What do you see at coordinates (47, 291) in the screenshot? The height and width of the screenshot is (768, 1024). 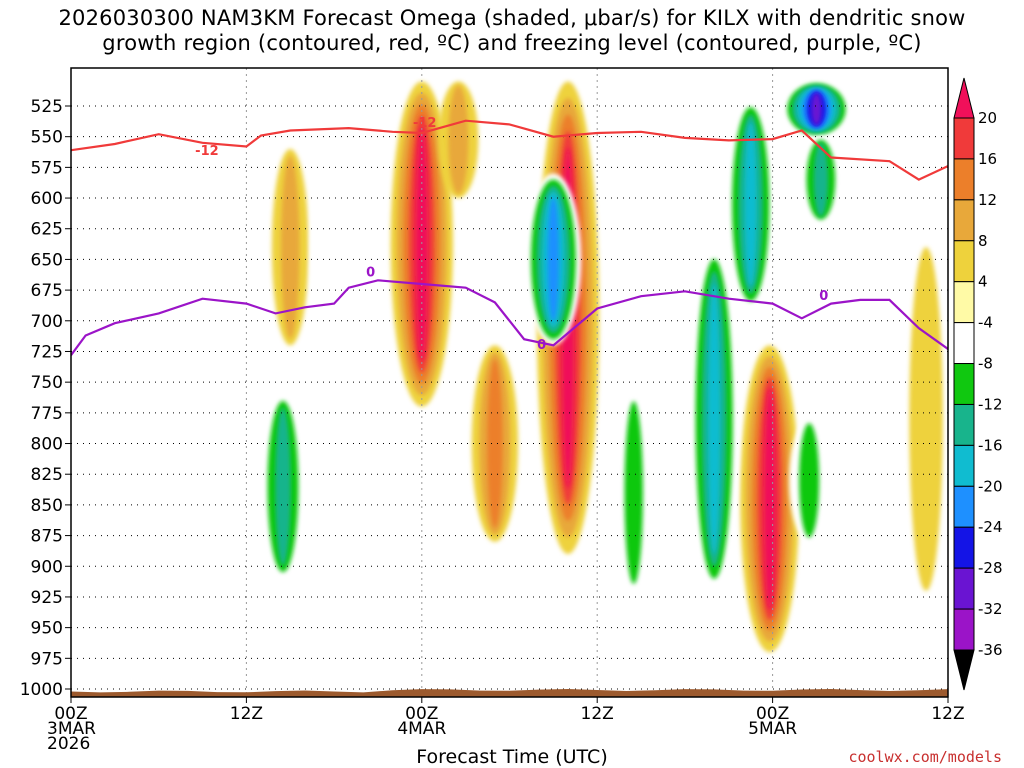 I see `y-tick-label-675: 675` at bounding box center [47, 291].